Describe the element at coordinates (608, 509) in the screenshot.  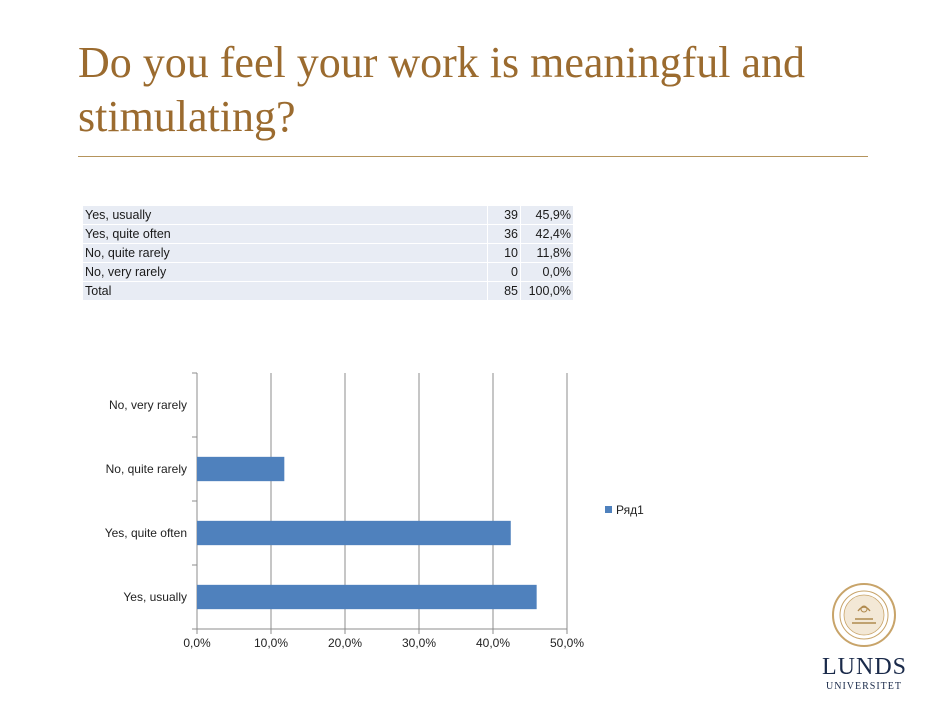
I see `legend-swatch` at that location.